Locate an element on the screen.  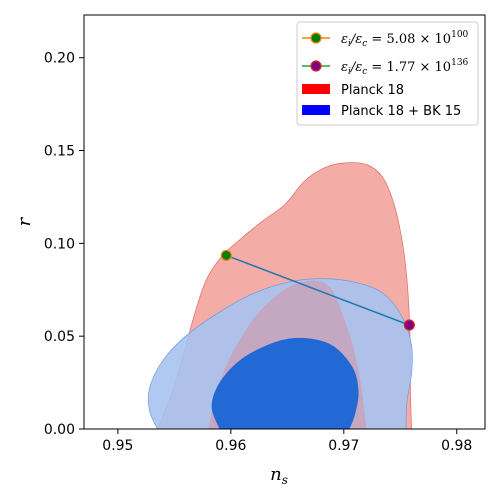
legend-box is located at coordinates (387, 73).